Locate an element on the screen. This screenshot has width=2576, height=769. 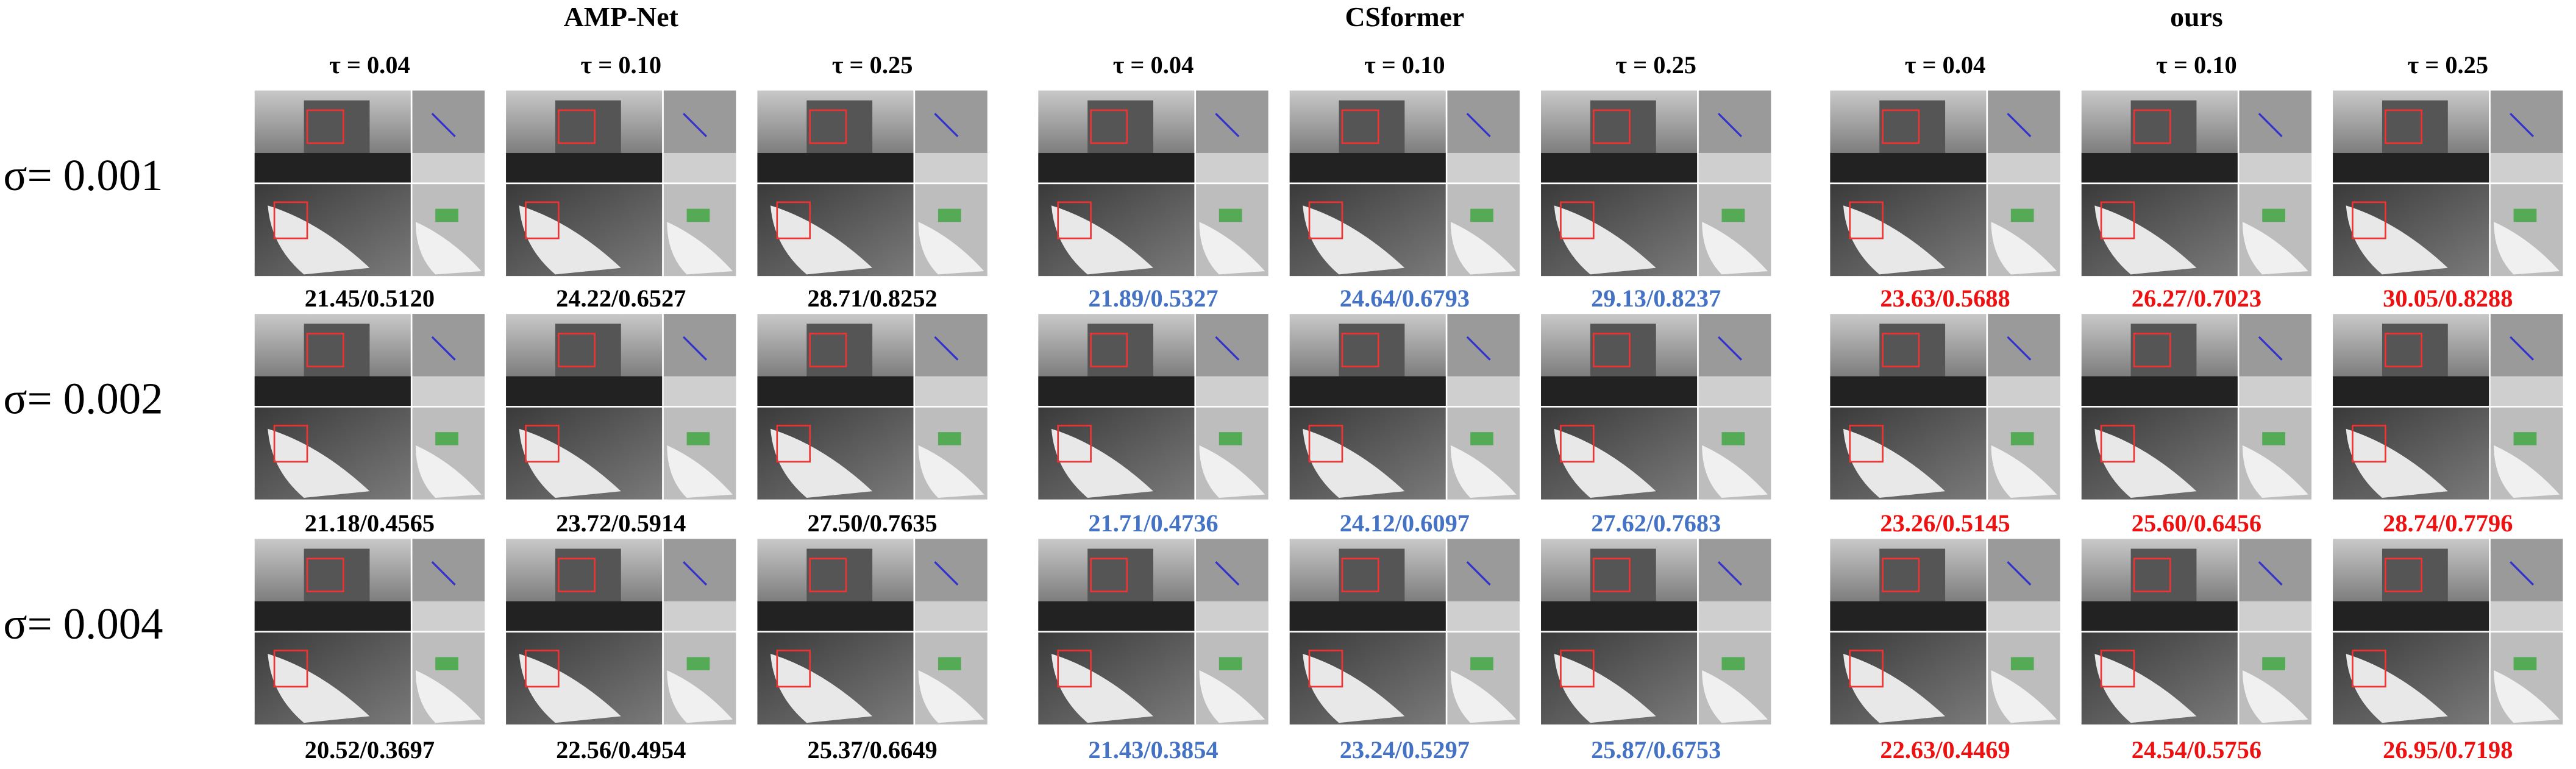
psnr-ssim: 20.52/0.3697 is located at coordinates (370, 750).